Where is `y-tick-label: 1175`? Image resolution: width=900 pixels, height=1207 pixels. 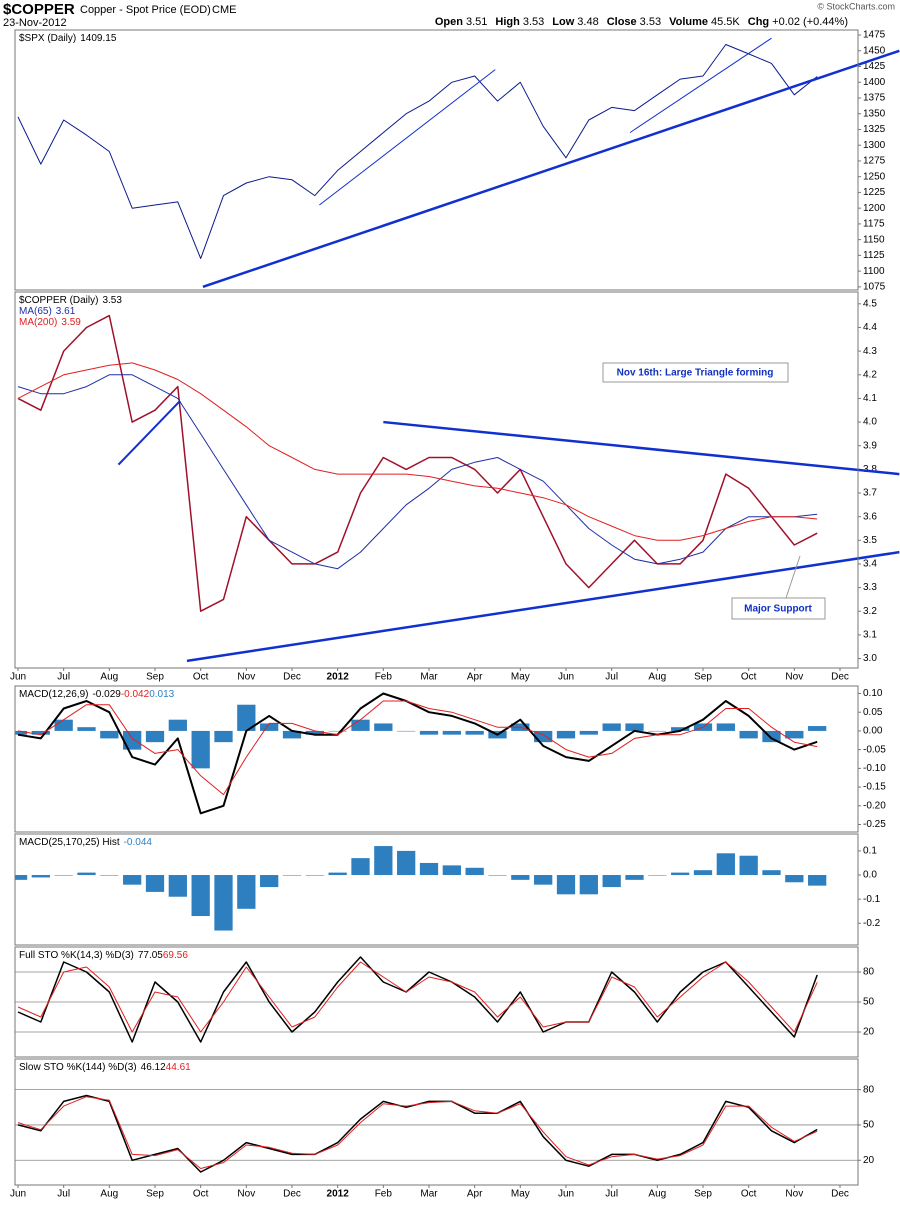
y-tick-label: 1175 is located at coordinates (874, 224).